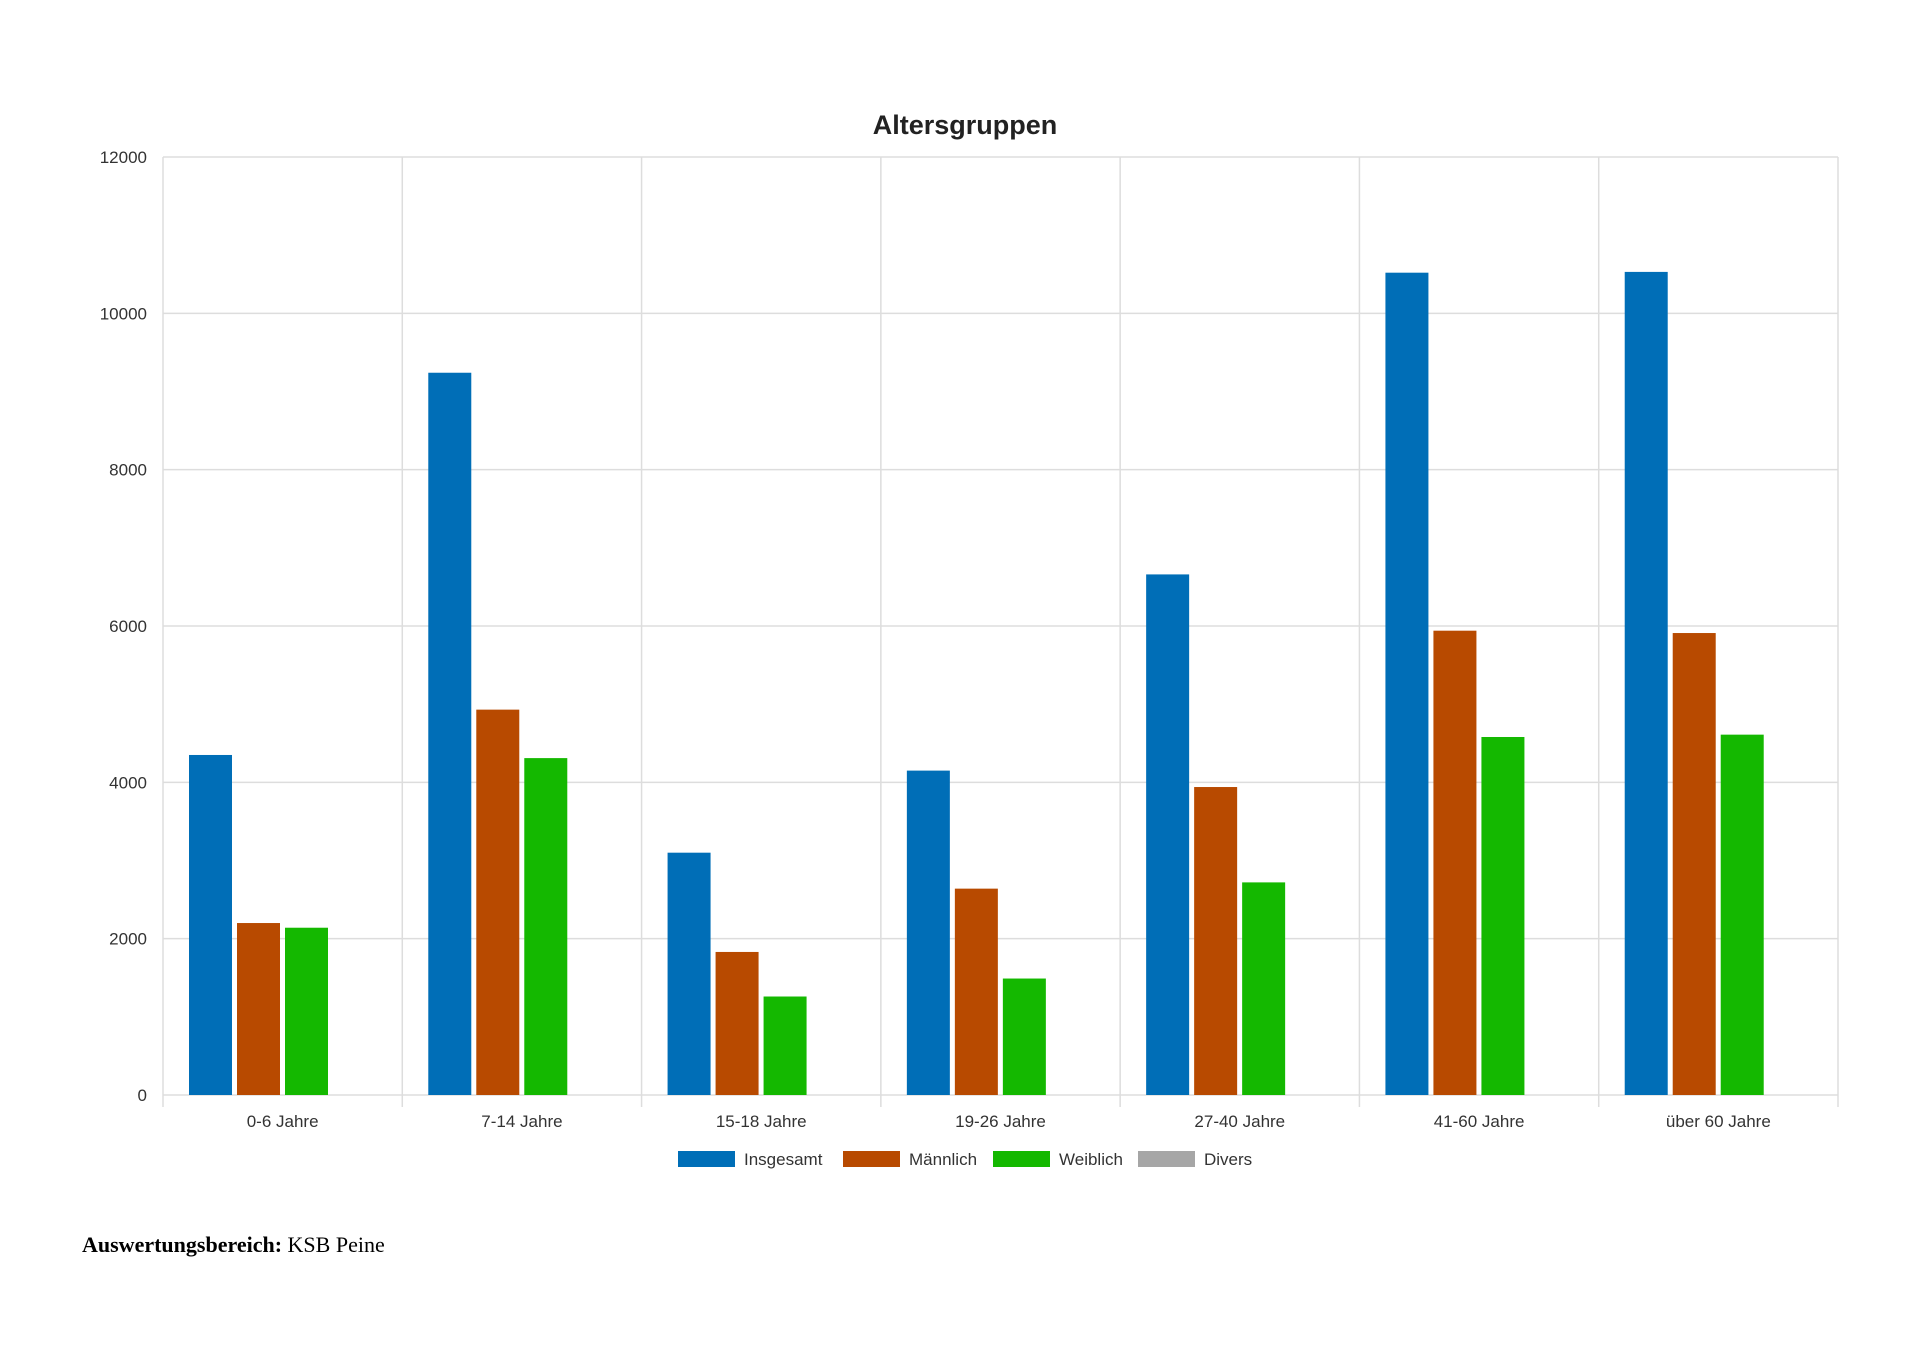 The image size is (1920, 1357). What do you see at coordinates (965, 125) in the screenshot?
I see `chart-title: Altersgruppen` at bounding box center [965, 125].